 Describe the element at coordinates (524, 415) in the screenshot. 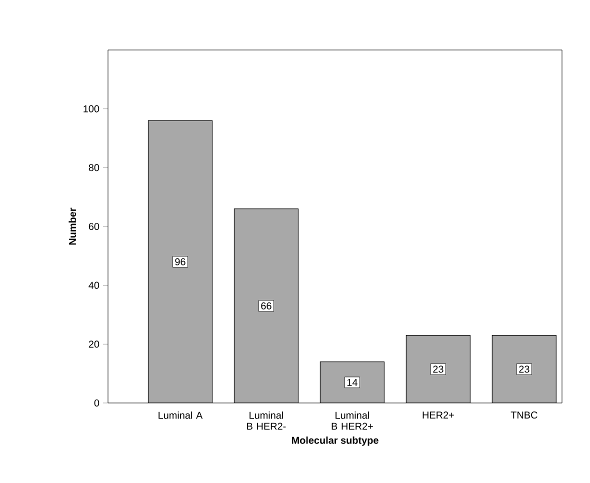

I see `x-tick-label: TNBC` at that location.